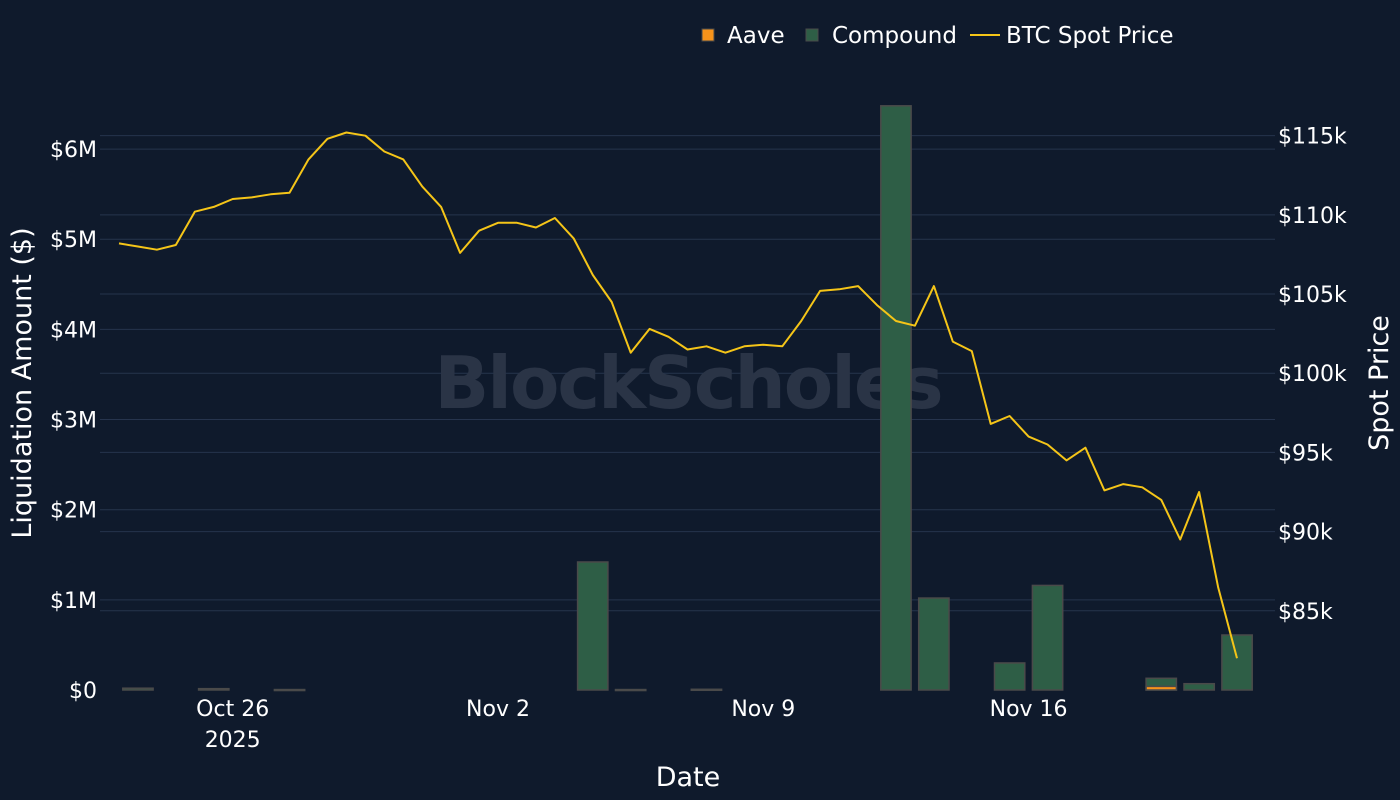 The width and height of the screenshot is (1400, 800). I want to click on x-tick-label: Nov 9, so click(763, 709).